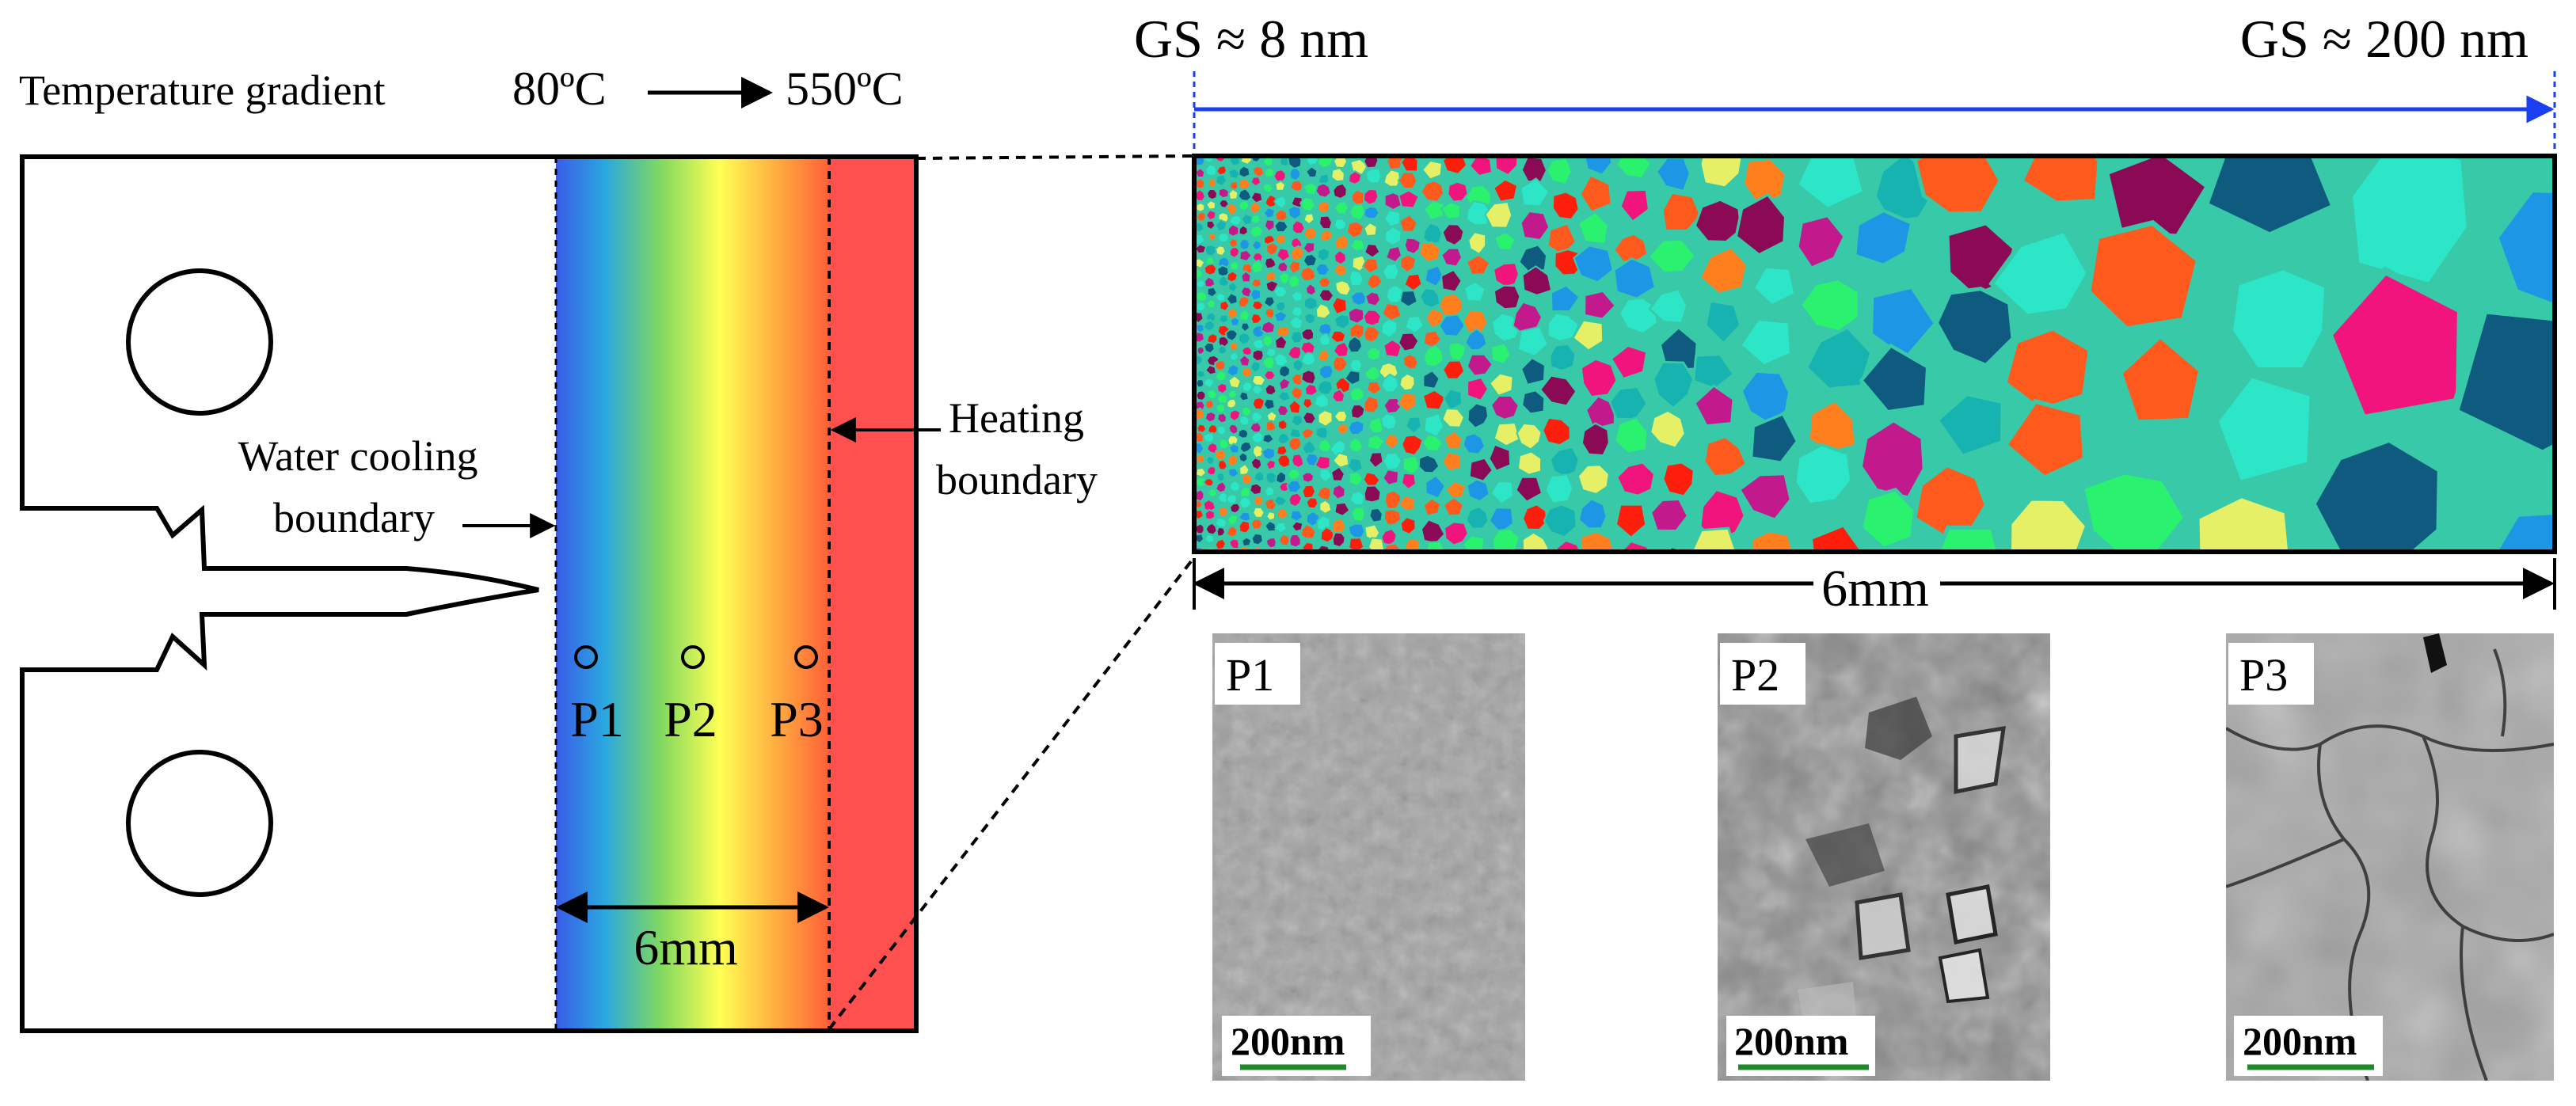  I want to click on gradient-title: Temperature gradient, so click(202, 90).